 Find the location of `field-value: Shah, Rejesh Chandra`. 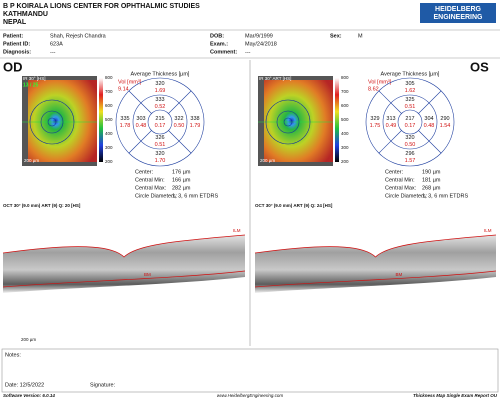

field-value: Shah, Rejesh Chandra is located at coordinates (78, 36).